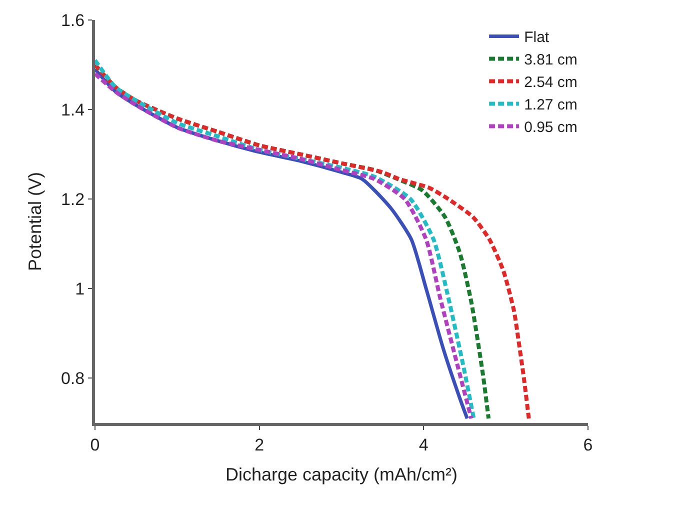  What do you see at coordinates (72, 110) in the screenshot?
I see `y-tick-label: 1.4` at bounding box center [72, 110].